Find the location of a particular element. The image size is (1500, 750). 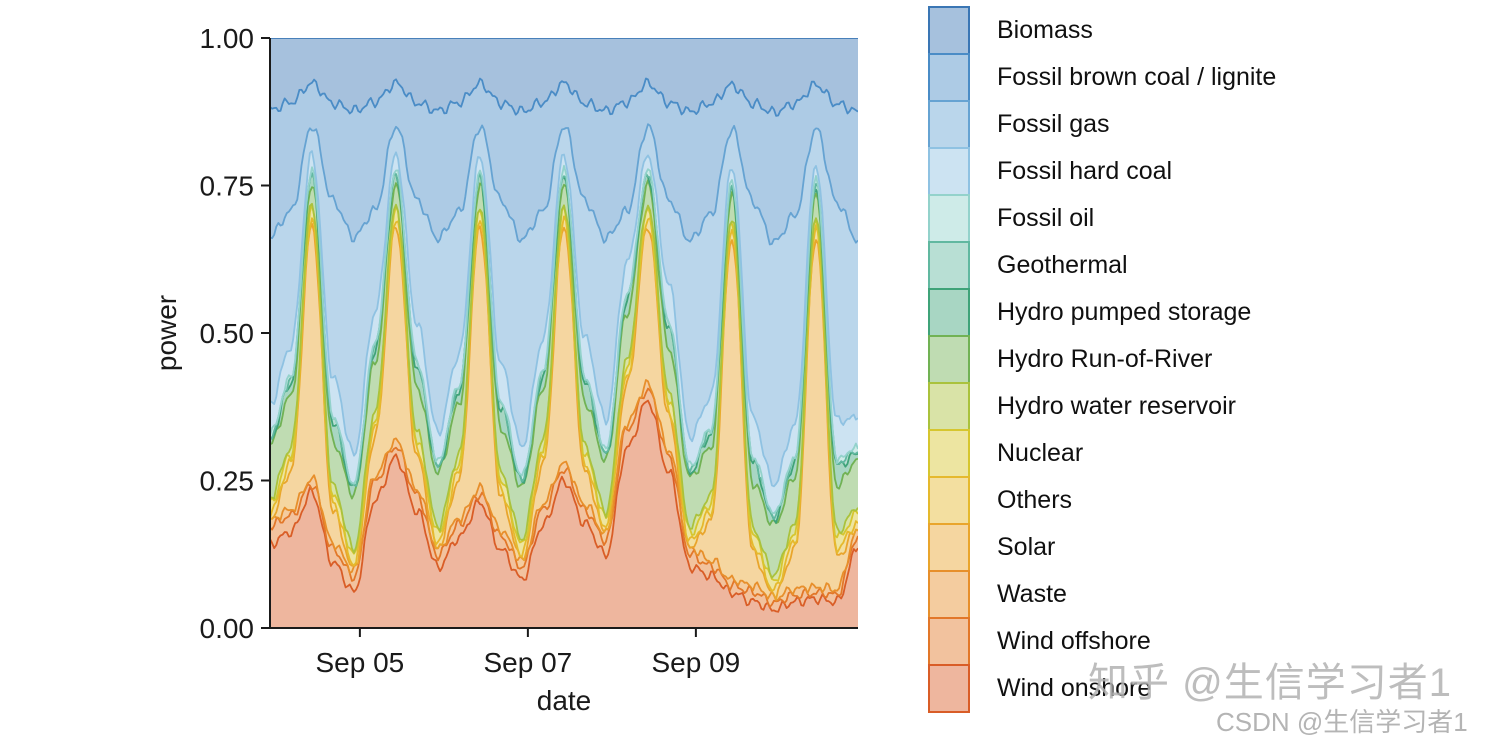

legend-swatch-hydro-run-of-river is located at coordinates (949, 359).